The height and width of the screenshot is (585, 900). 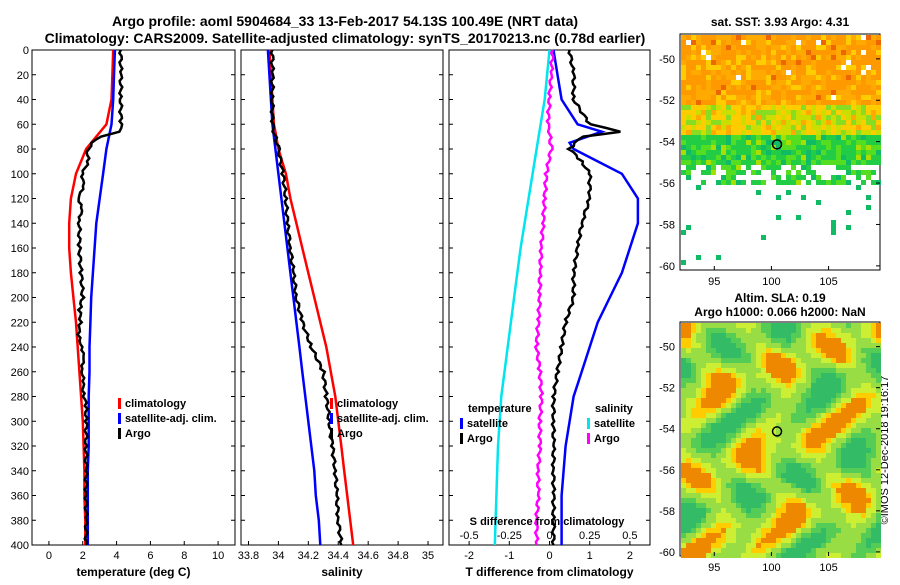 What do you see at coordinates (828, 568) in the screenshot?
I see `map-x-tick-label: 105` at bounding box center [828, 568].